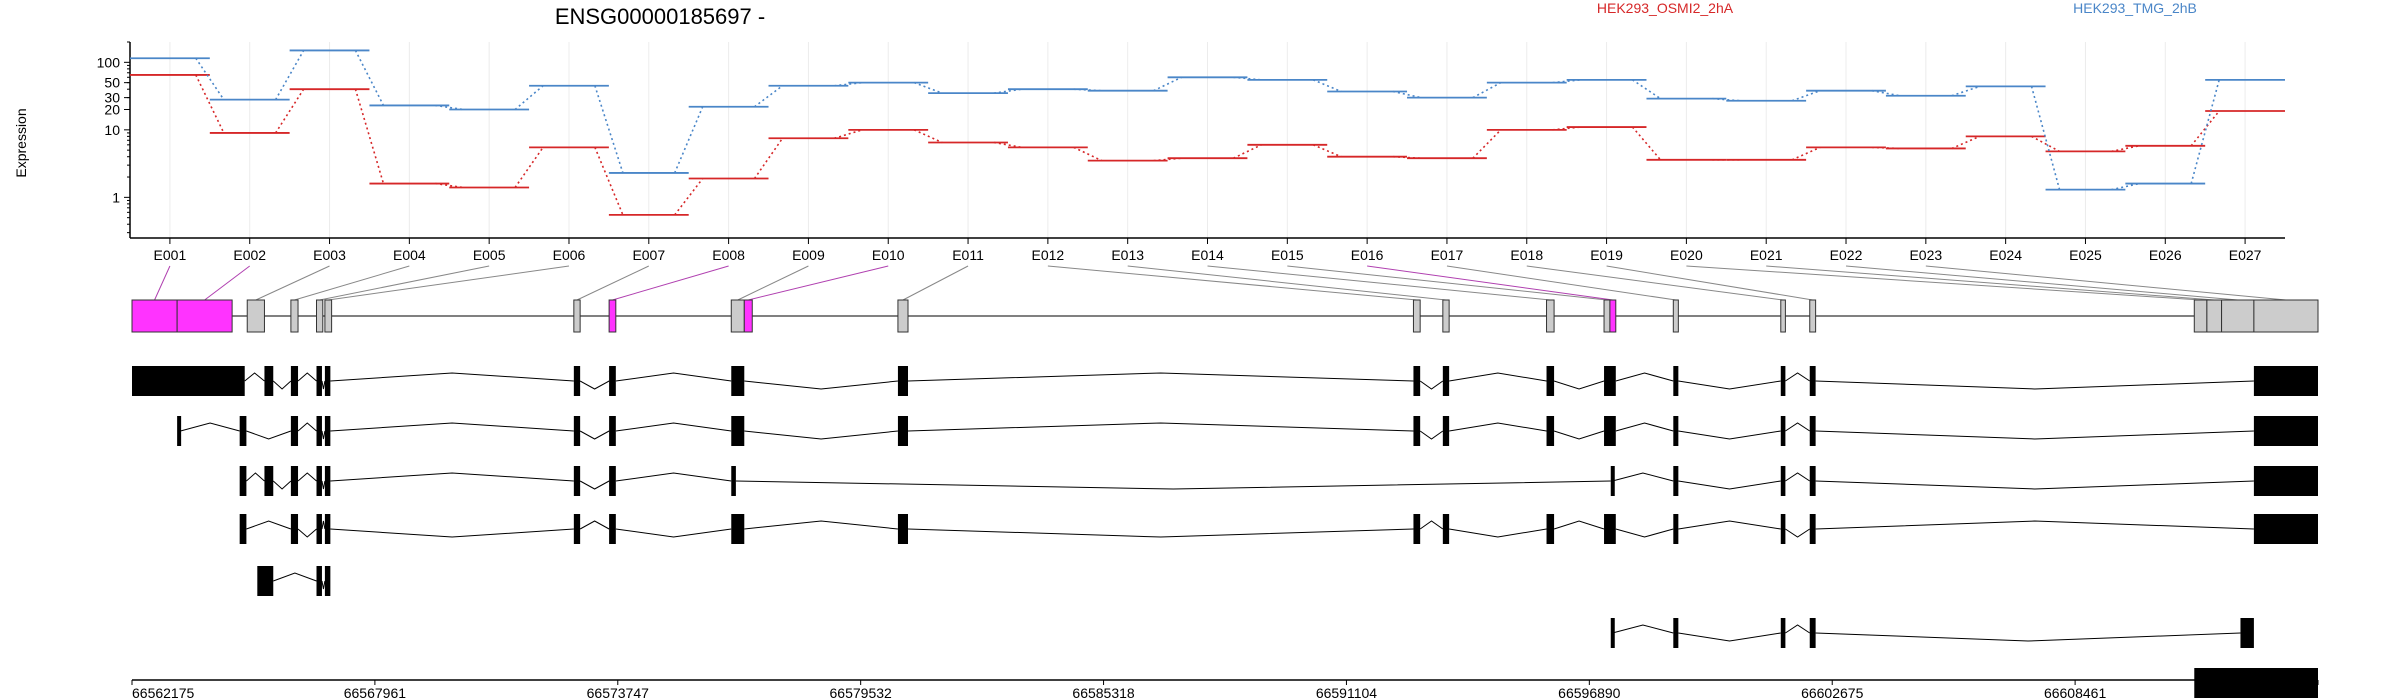 The image size is (2400, 700). Describe the element at coordinates (1447, 255) in the screenshot. I see `exon-label: E017` at that location.